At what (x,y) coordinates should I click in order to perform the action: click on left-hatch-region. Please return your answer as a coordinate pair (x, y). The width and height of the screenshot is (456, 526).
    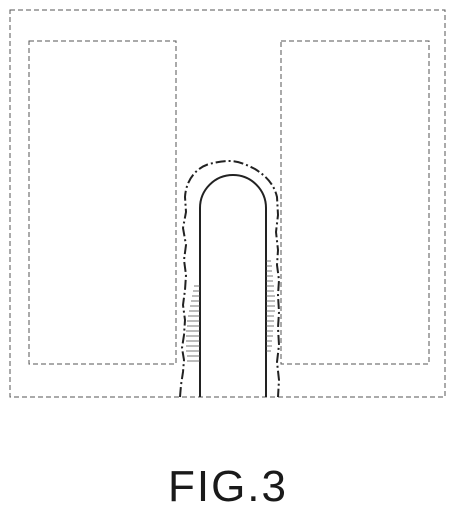
    Looking at the image, I should click on (193, 323).